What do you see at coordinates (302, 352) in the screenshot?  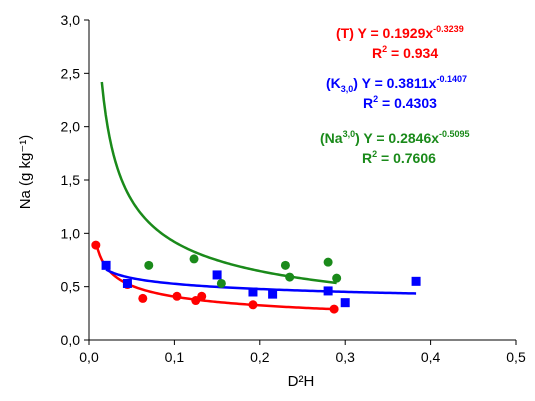 I see `x-ticks: 0,0 0,1 0,2 0,3 0,4 0,5` at bounding box center [302, 352].